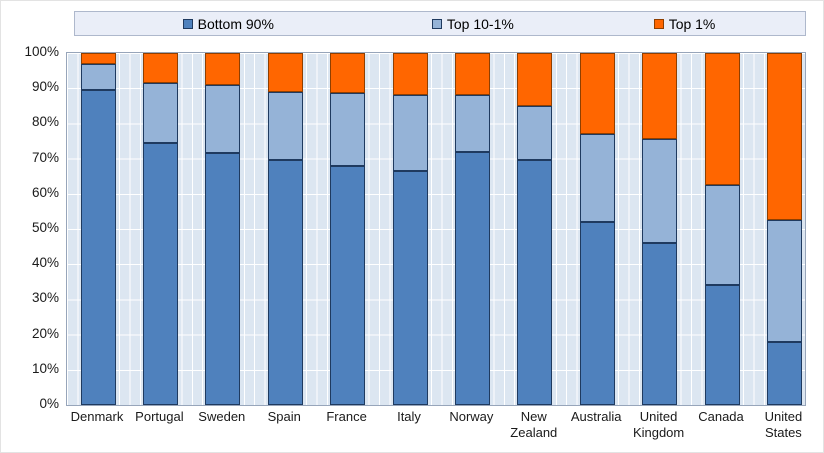  I want to click on y-tick-label: 70%, so click(45, 157).